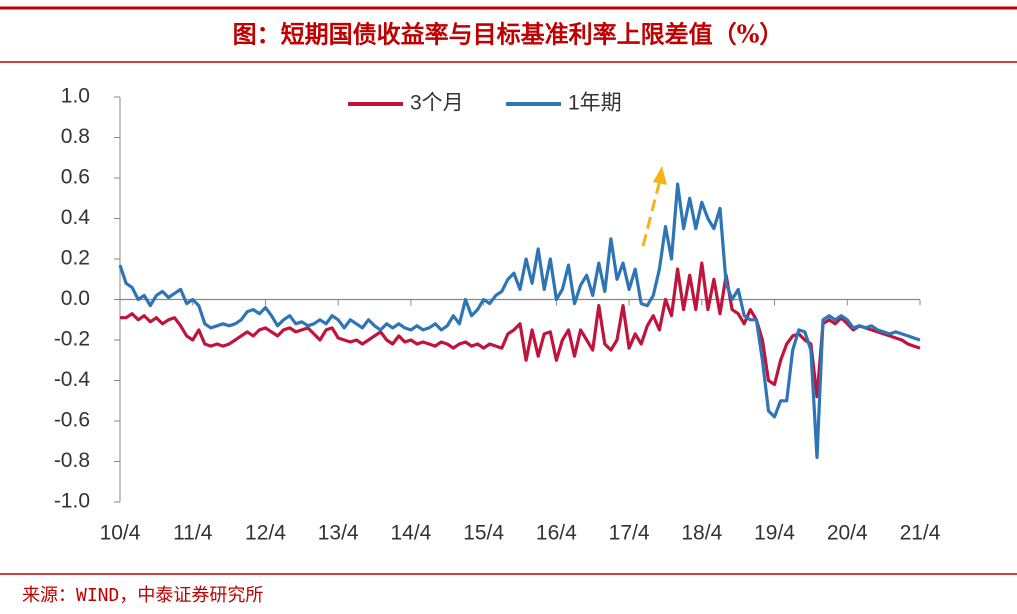  What do you see at coordinates (76, 217) in the screenshot?
I see `y-tick-label: 0.4` at bounding box center [76, 217].